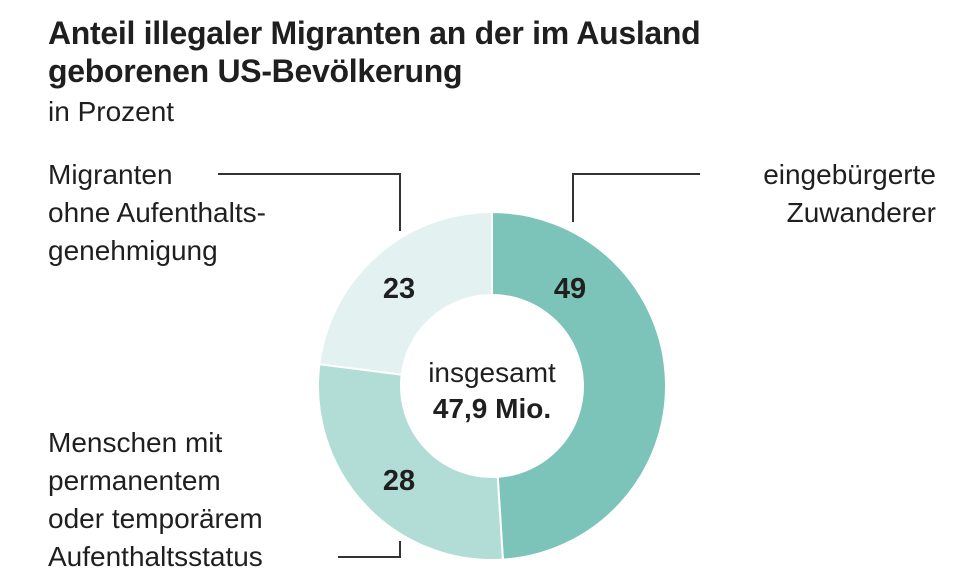 The height and width of the screenshot is (588, 974). What do you see at coordinates (399, 289) in the screenshot?
I see `slice-value-label: 23` at bounding box center [399, 289].